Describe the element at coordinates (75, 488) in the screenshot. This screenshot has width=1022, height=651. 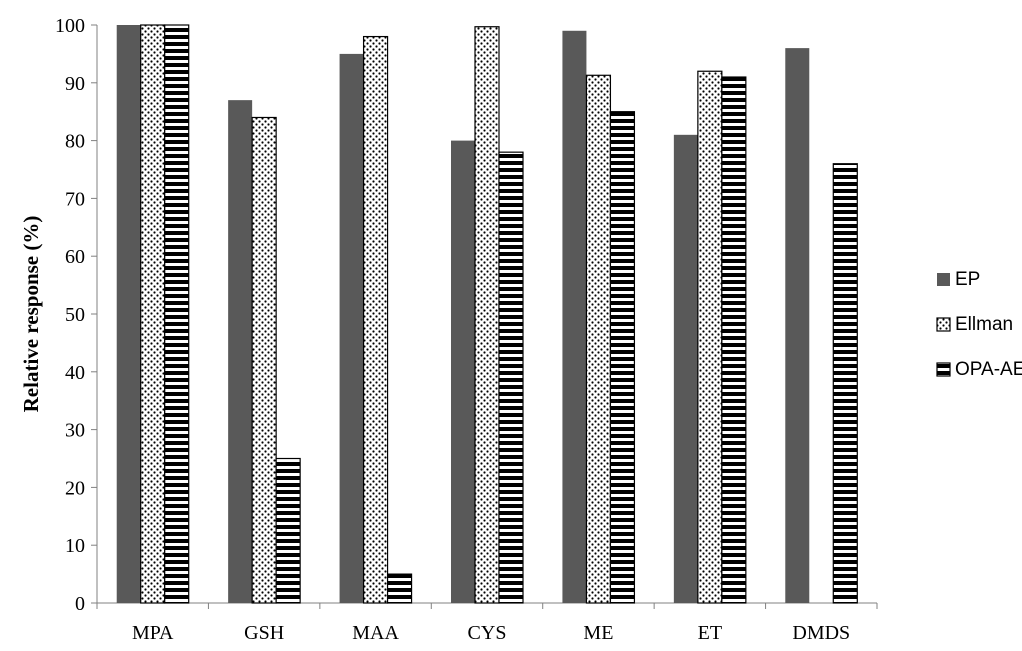
I see `y-tick-label: 20` at that location.